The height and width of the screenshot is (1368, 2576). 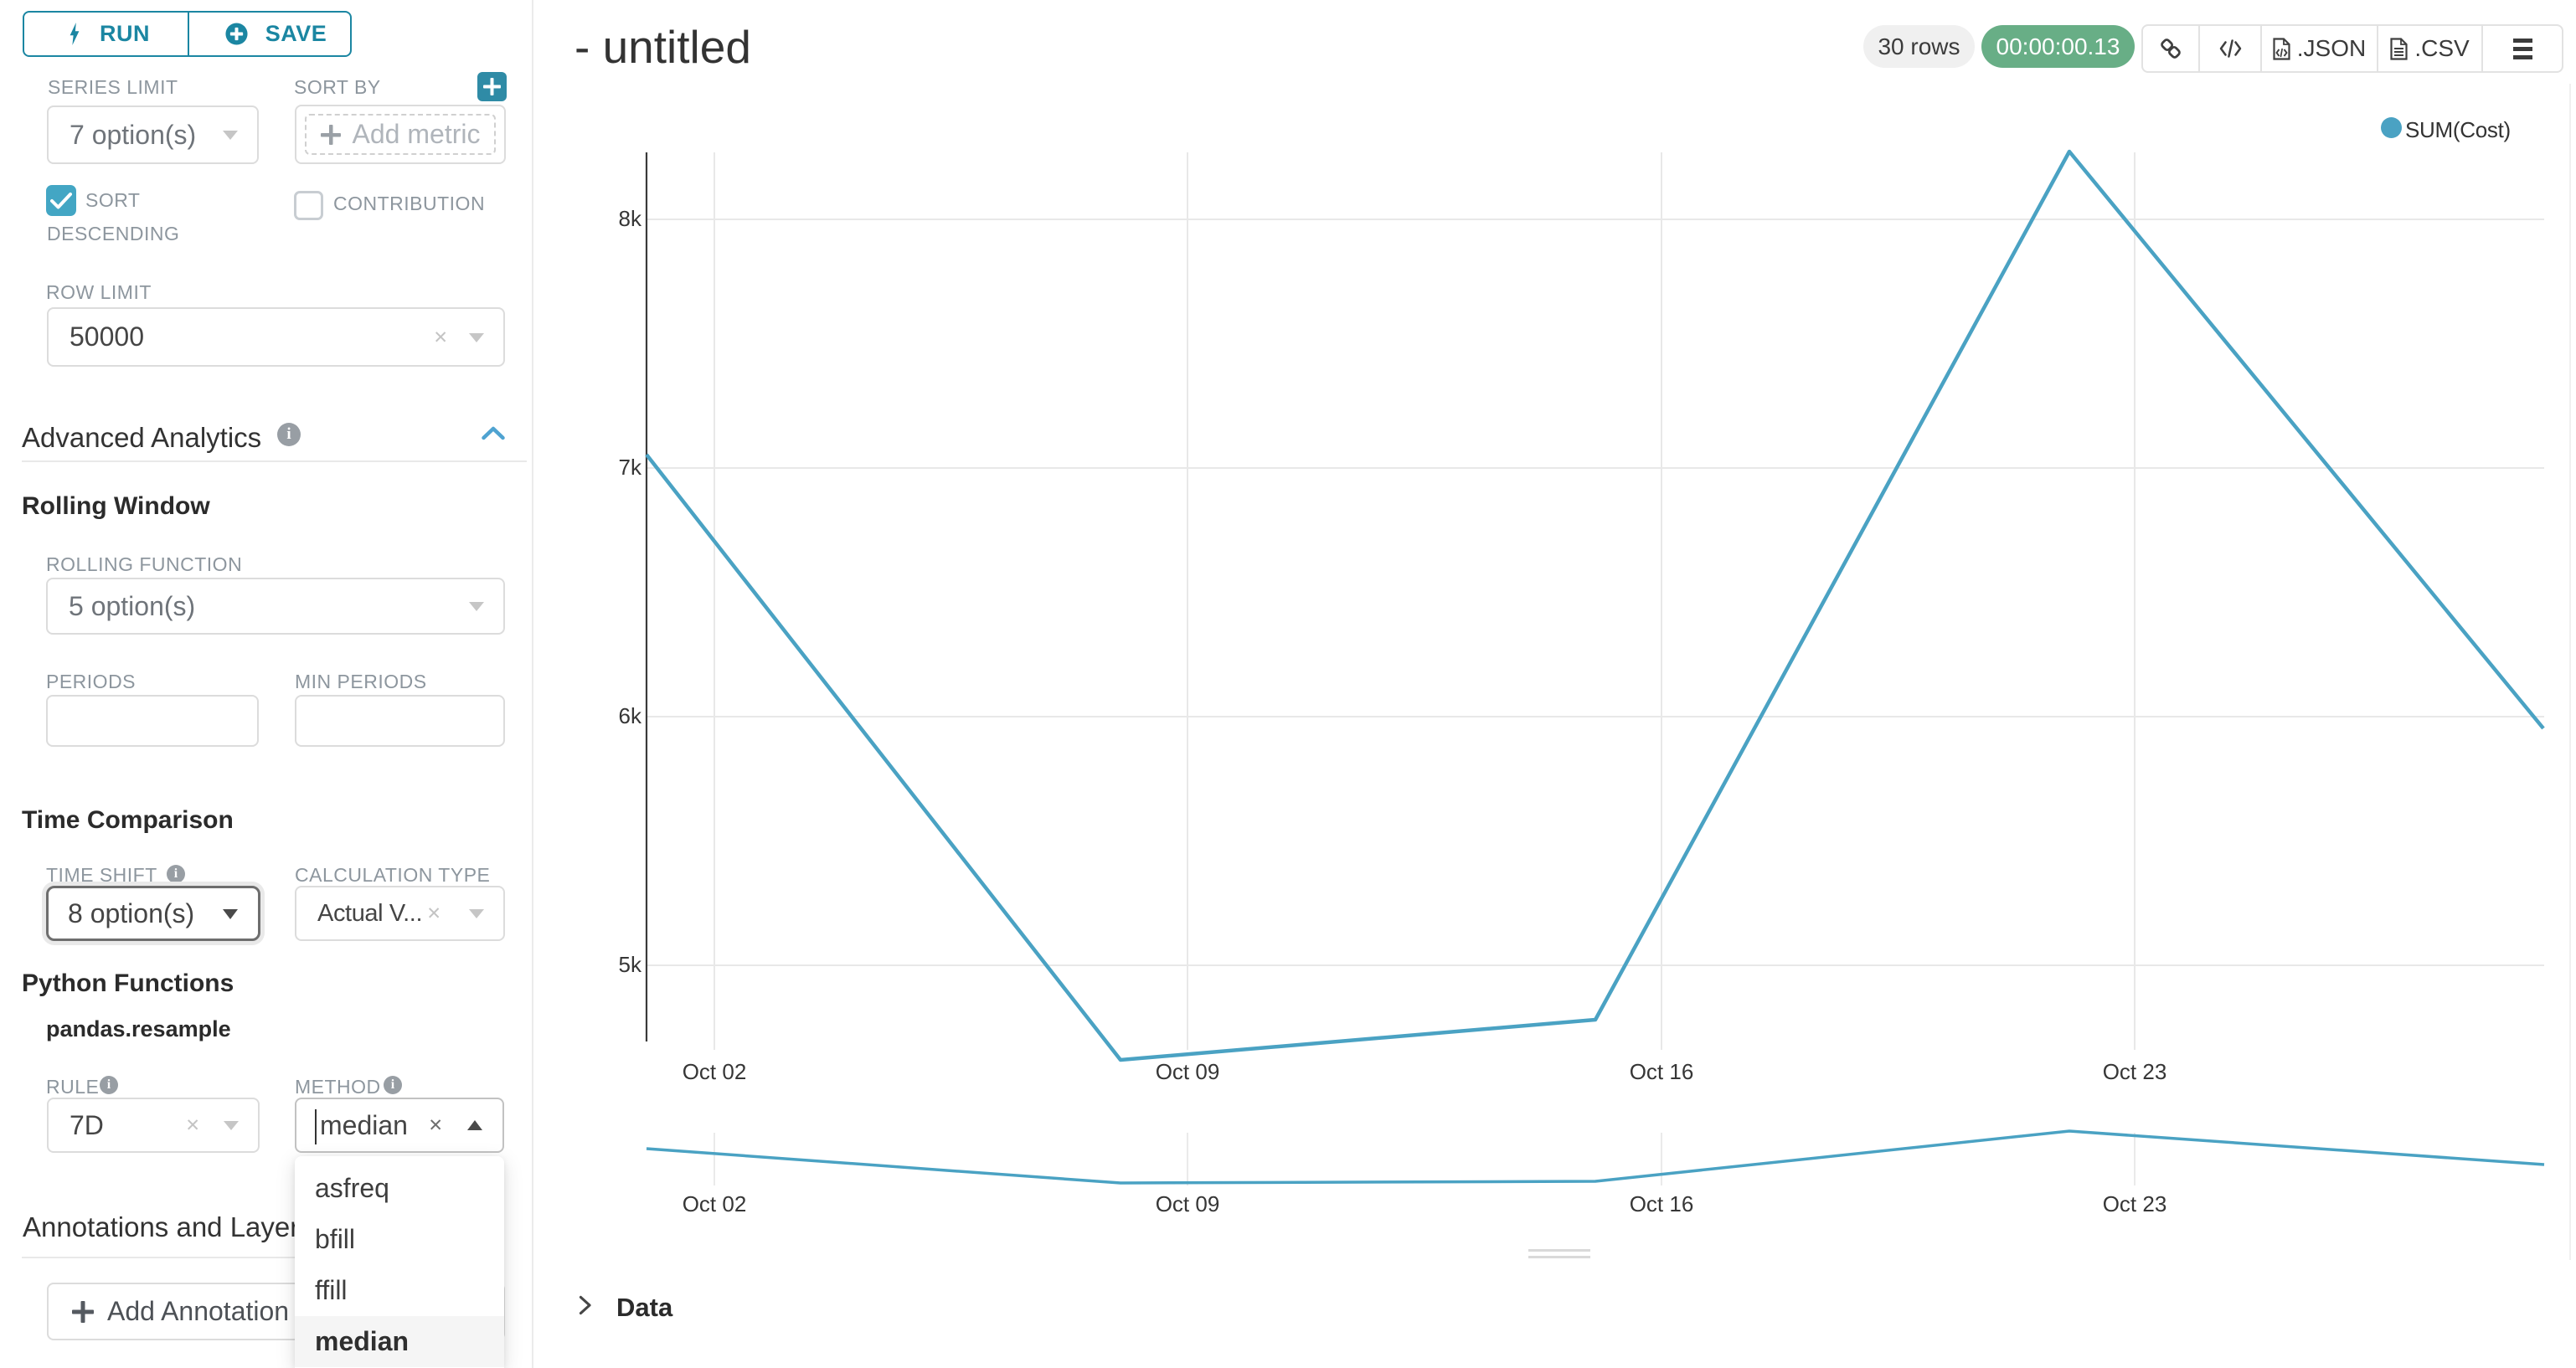 I want to click on svg-text: 5k, so click(x=630, y=965).